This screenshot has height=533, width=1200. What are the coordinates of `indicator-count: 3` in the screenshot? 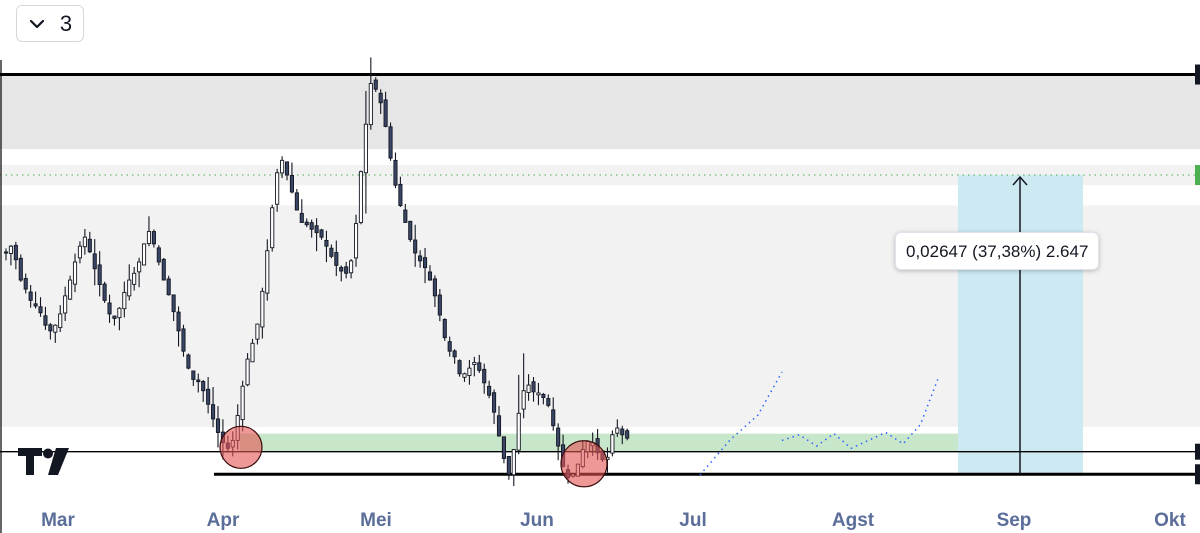 It's located at (66, 23).